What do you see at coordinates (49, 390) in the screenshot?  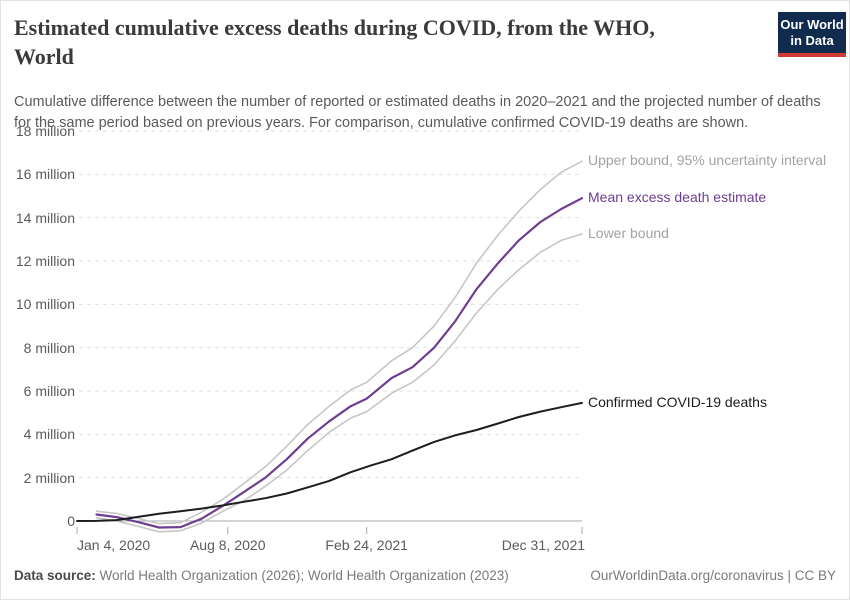 I see `y-axis-label: 6 million` at bounding box center [49, 390].